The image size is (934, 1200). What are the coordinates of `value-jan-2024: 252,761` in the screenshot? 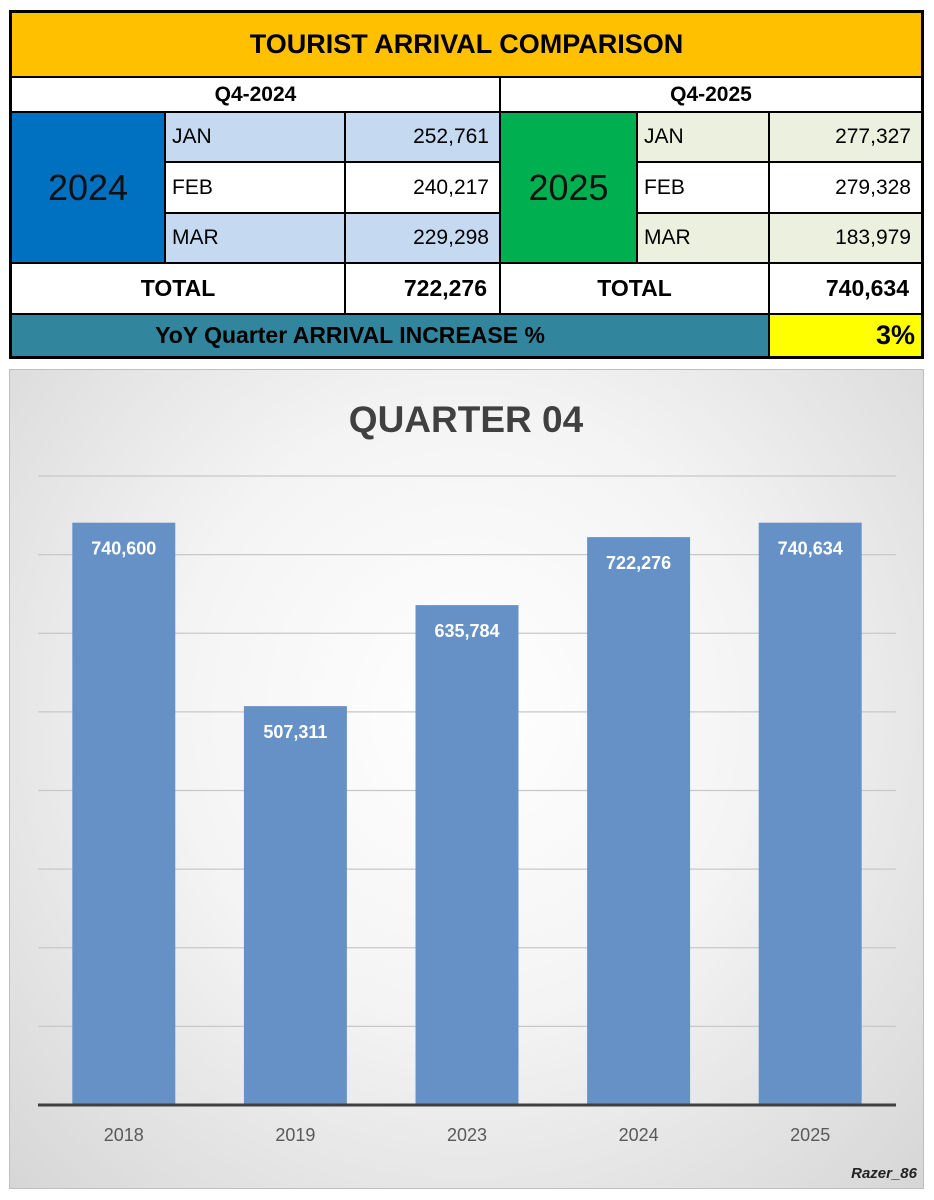 It's located at (422, 137).